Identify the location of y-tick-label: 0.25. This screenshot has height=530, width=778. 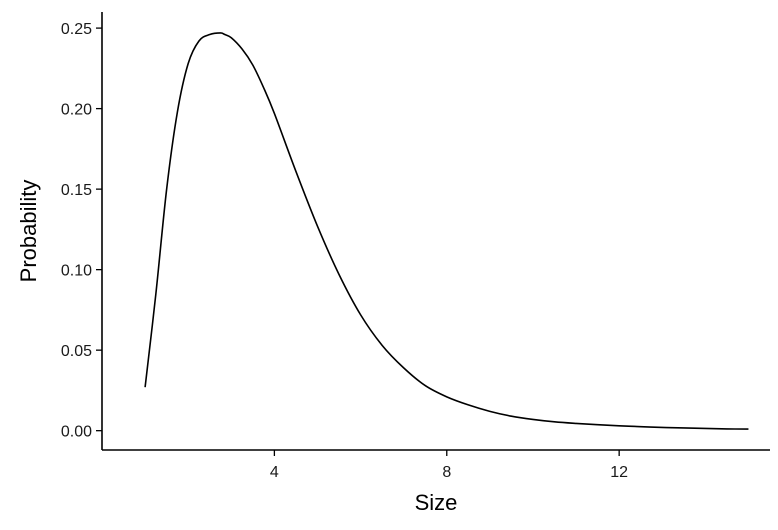
(76, 29).